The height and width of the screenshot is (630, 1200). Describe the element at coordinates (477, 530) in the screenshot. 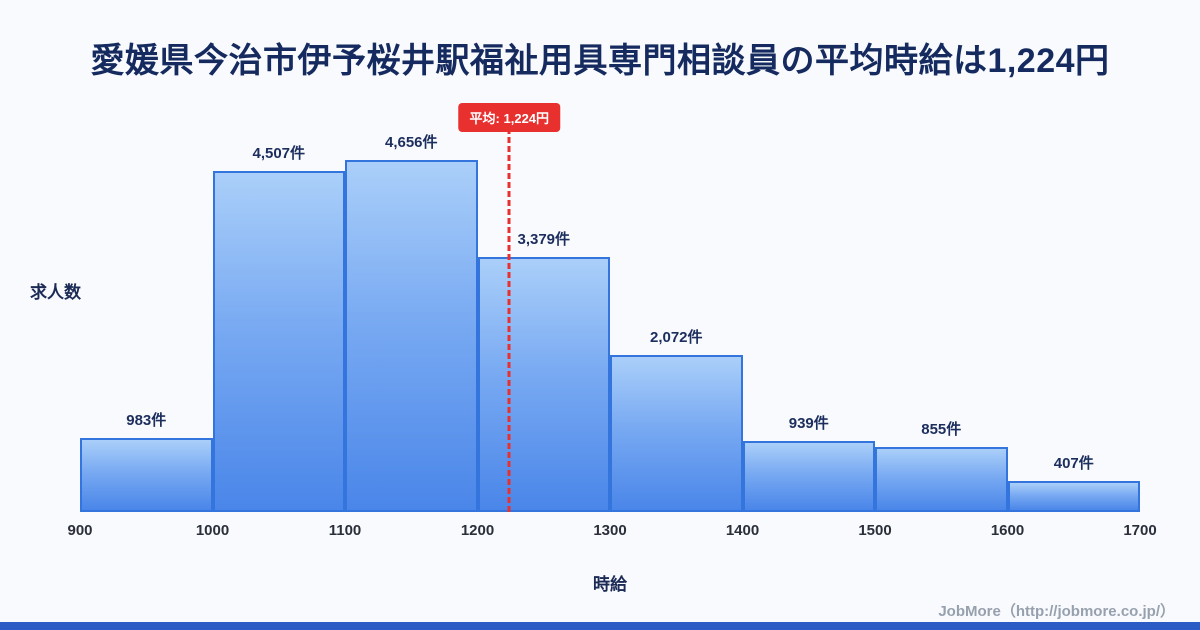

I see `x-tick-label: 1200` at that location.